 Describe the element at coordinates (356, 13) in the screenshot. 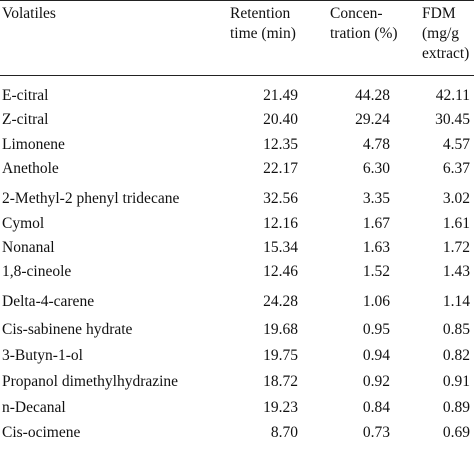

I see `header-conc-line1: Concen-` at that location.